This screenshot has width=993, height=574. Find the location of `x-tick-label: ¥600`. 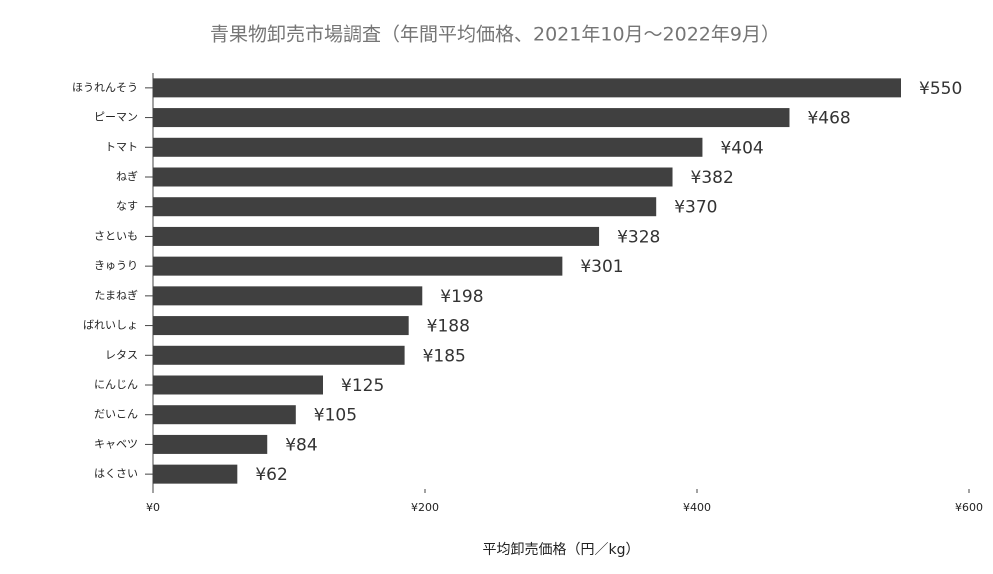

x-tick-label: ¥600 is located at coordinates (969, 507).